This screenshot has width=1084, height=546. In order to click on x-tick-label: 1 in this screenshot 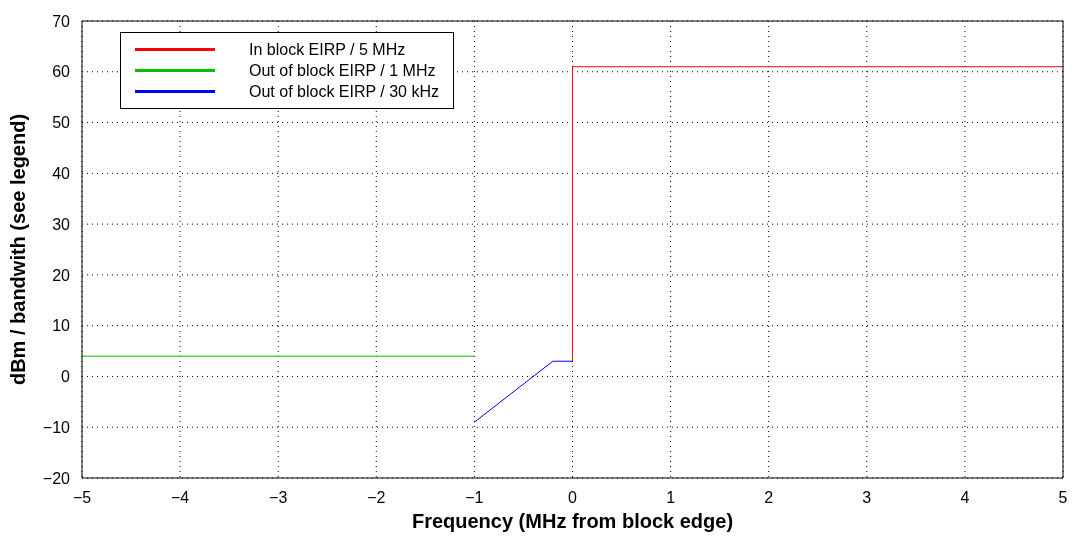, I will do `click(671, 498)`.